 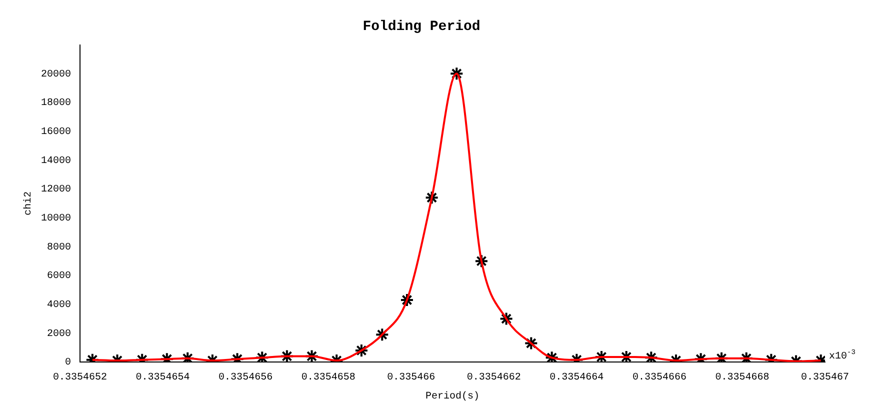 What do you see at coordinates (56, 190) in the screenshot?
I see `y-tick-label: 12000` at bounding box center [56, 190].